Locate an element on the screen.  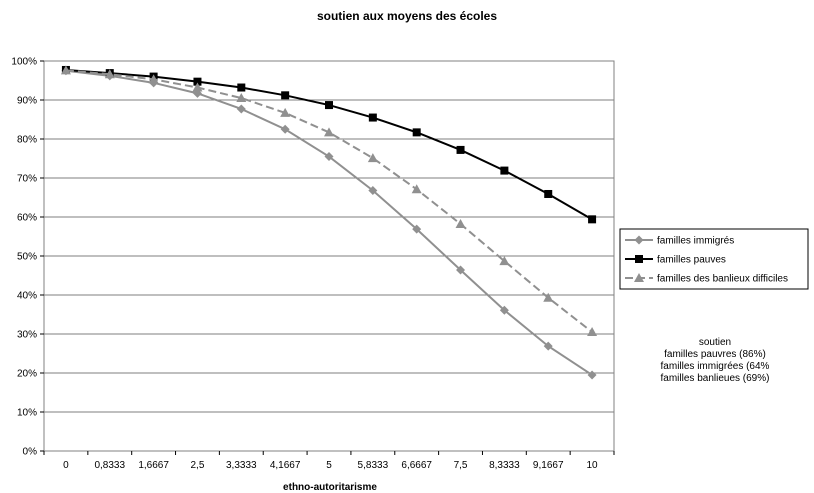
y-tick-label: 10% is located at coordinates (27, 413).